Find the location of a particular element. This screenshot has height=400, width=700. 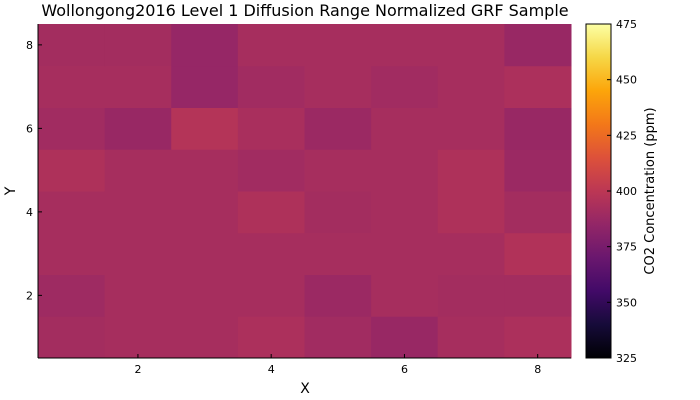

colorbar-ticks: 325 350 375 400 425 450 475 is located at coordinates (622, 191).